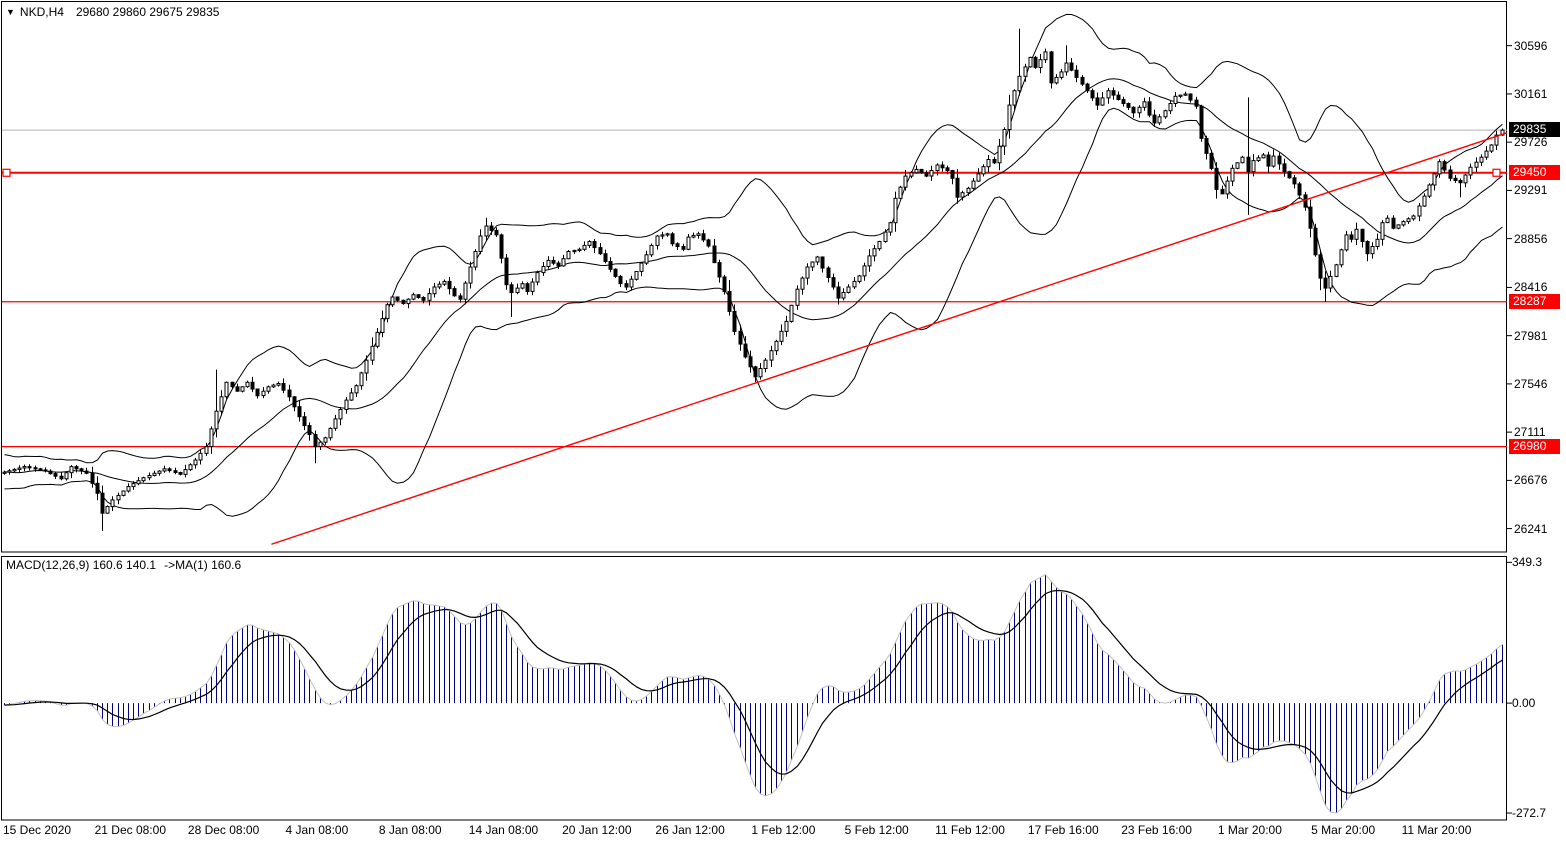 The width and height of the screenshot is (1566, 850). Describe the element at coordinates (1534, 130) in the screenshot. I see `current-price-tag: 29835` at that location.